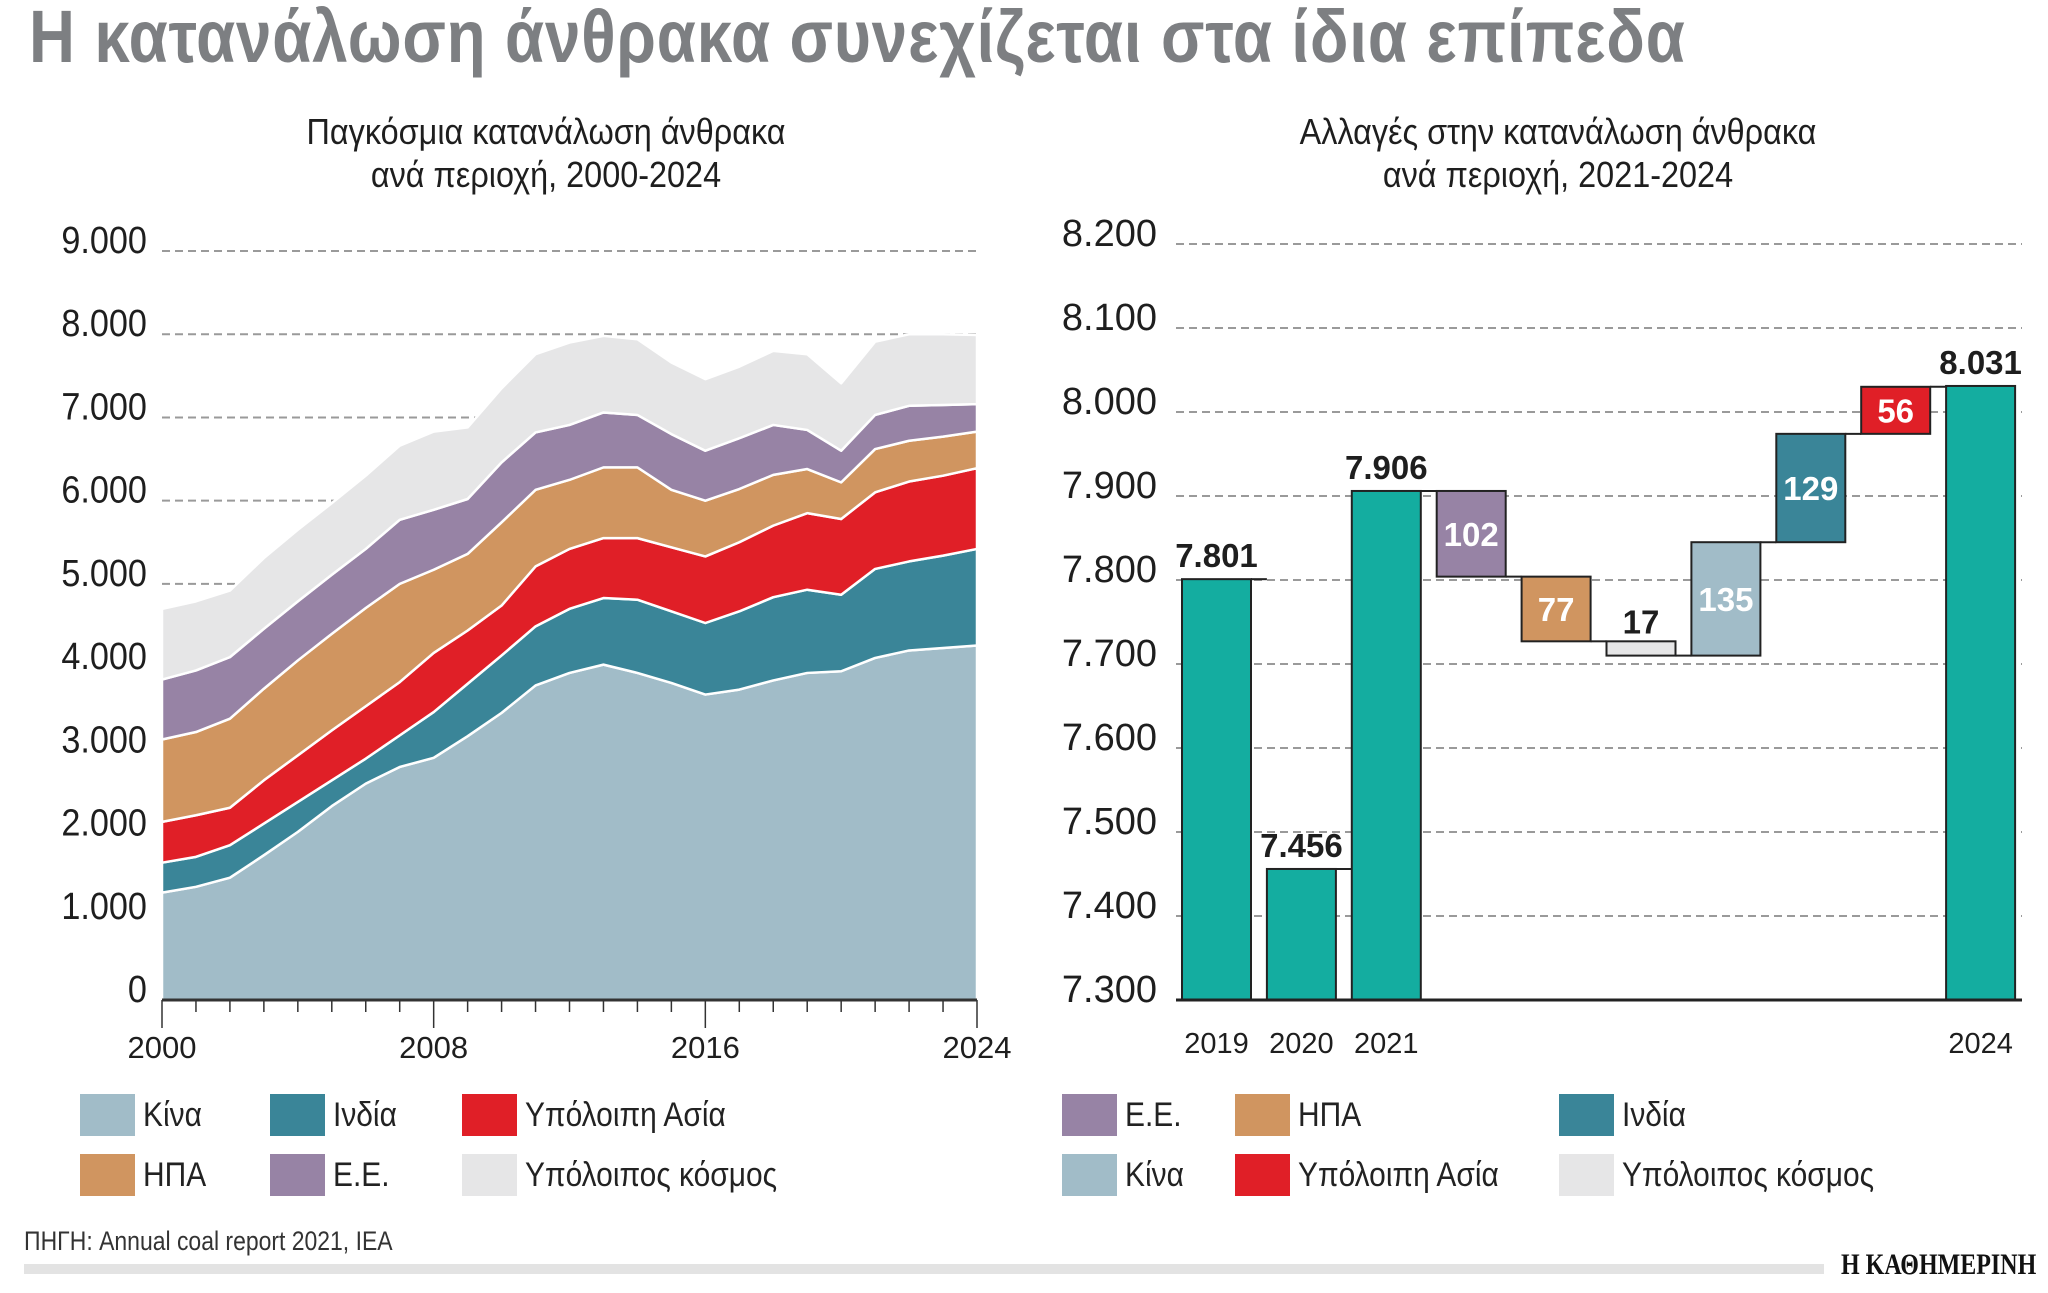 The width and height of the screenshot is (2048, 1293). I want to click on y-tick-label: 3.000, so click(104, 739).